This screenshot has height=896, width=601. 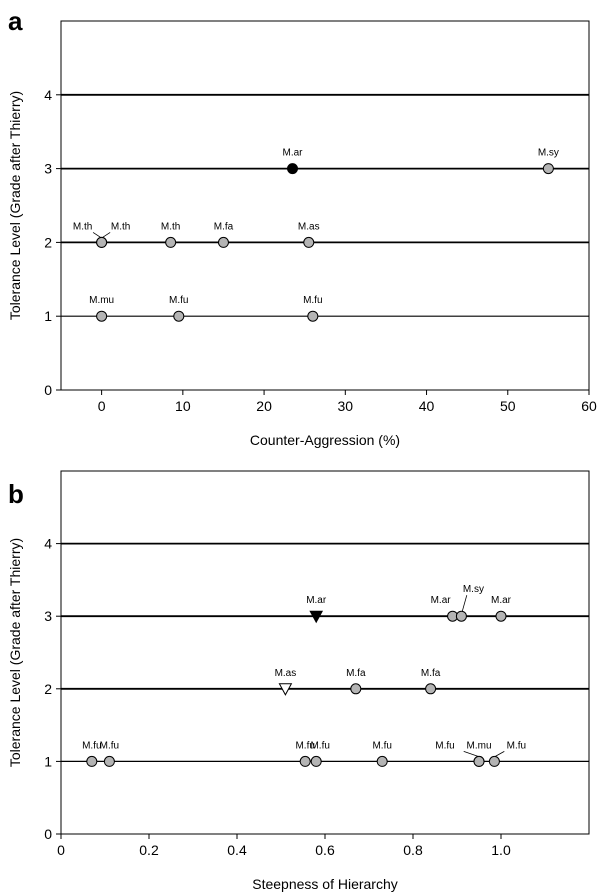 I want to click on x-tick-label: 30, so click(x=346, y=406).